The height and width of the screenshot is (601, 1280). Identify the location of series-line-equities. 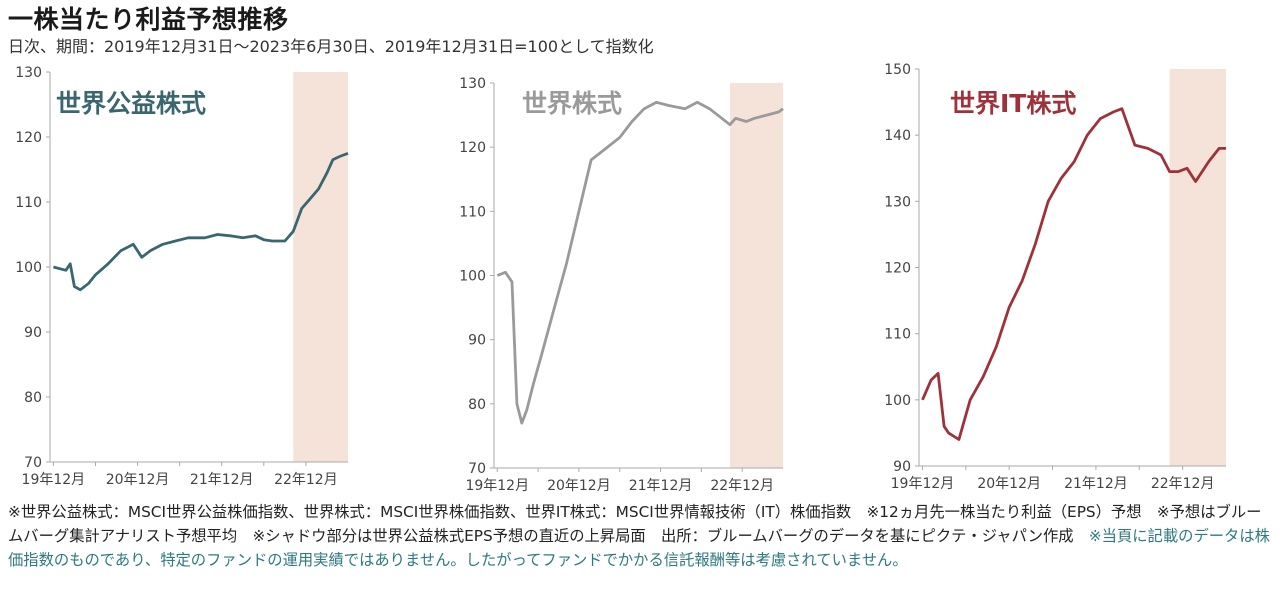
(640, 262).